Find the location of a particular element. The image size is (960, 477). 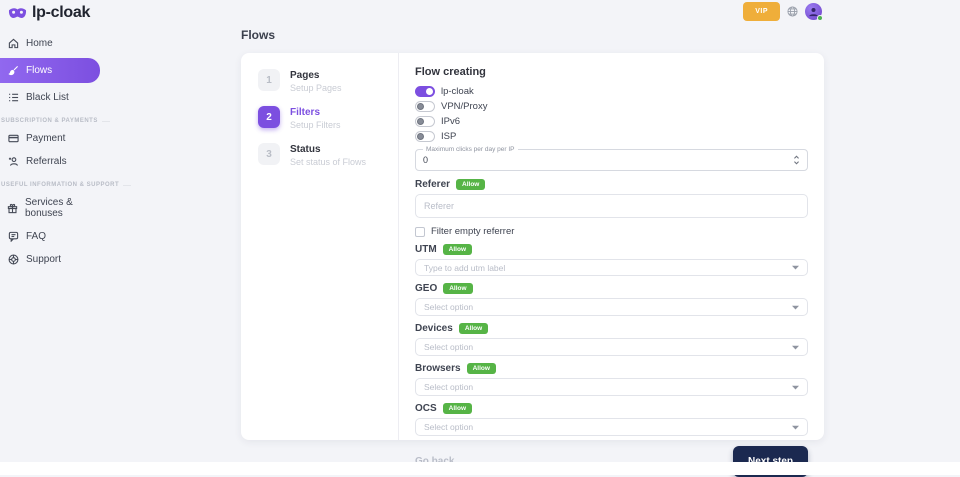

mask-icon is located at coordinates (17, 13).